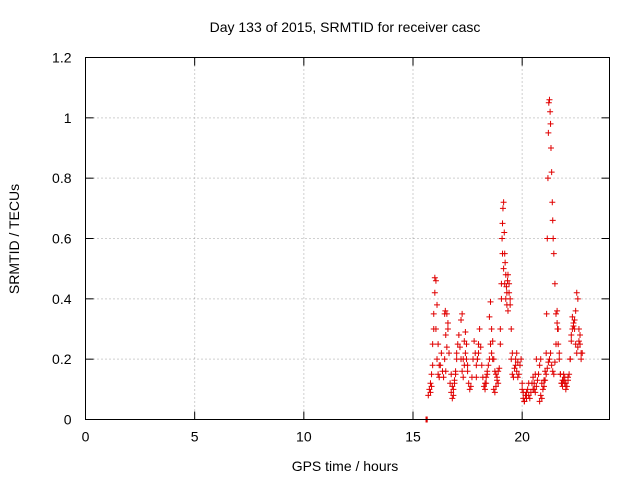  I want to click on x-tick-label: 20, so click(522, 437).